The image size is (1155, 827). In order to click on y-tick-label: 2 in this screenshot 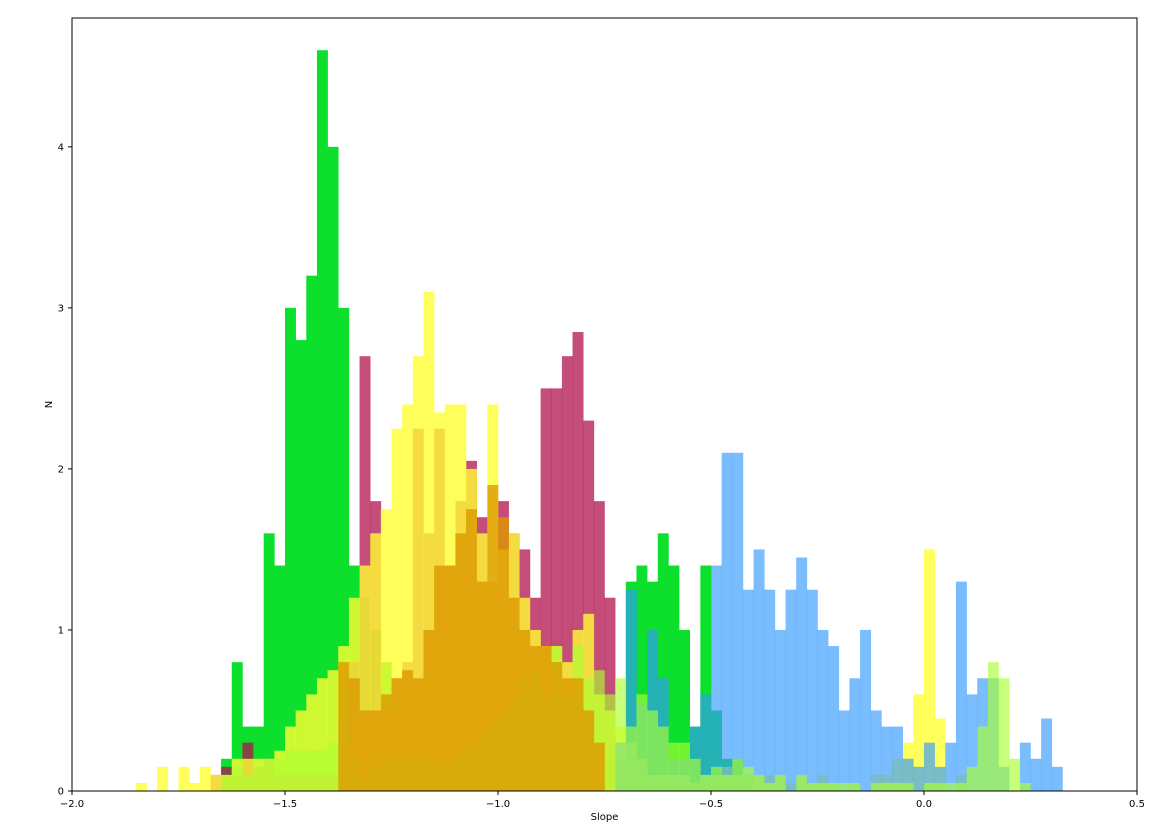, I will do `click(61, 469)`.